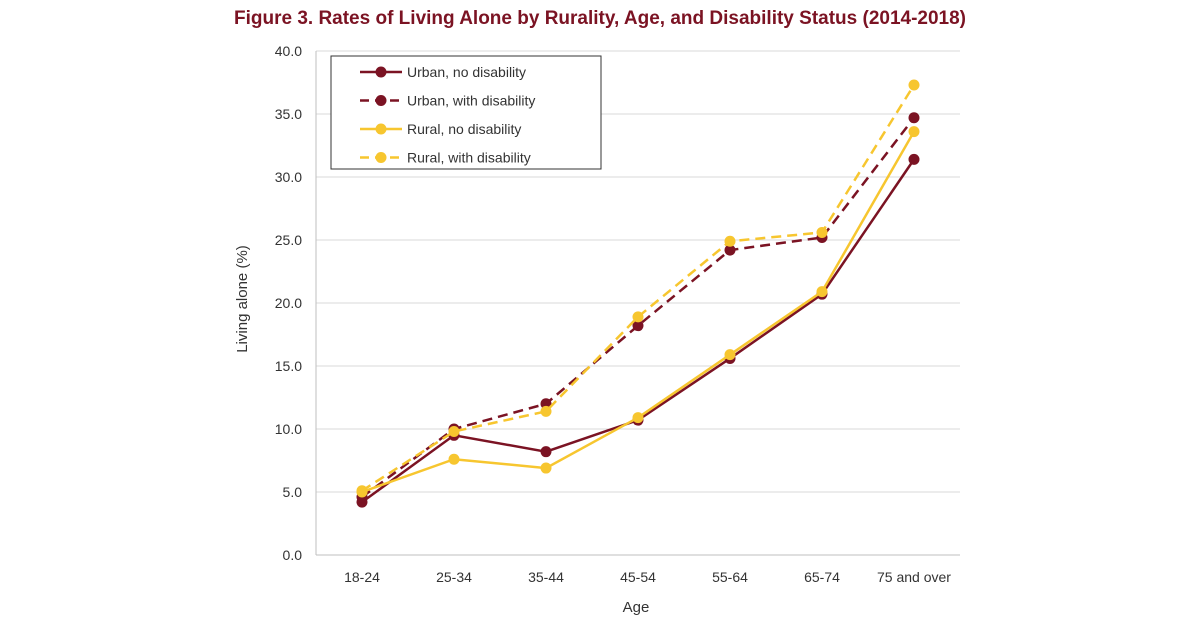 Image resolution: width=1200 pixels, height=628 pixels. I want to click on y-tick-label: 10.0, so click(288, 429).